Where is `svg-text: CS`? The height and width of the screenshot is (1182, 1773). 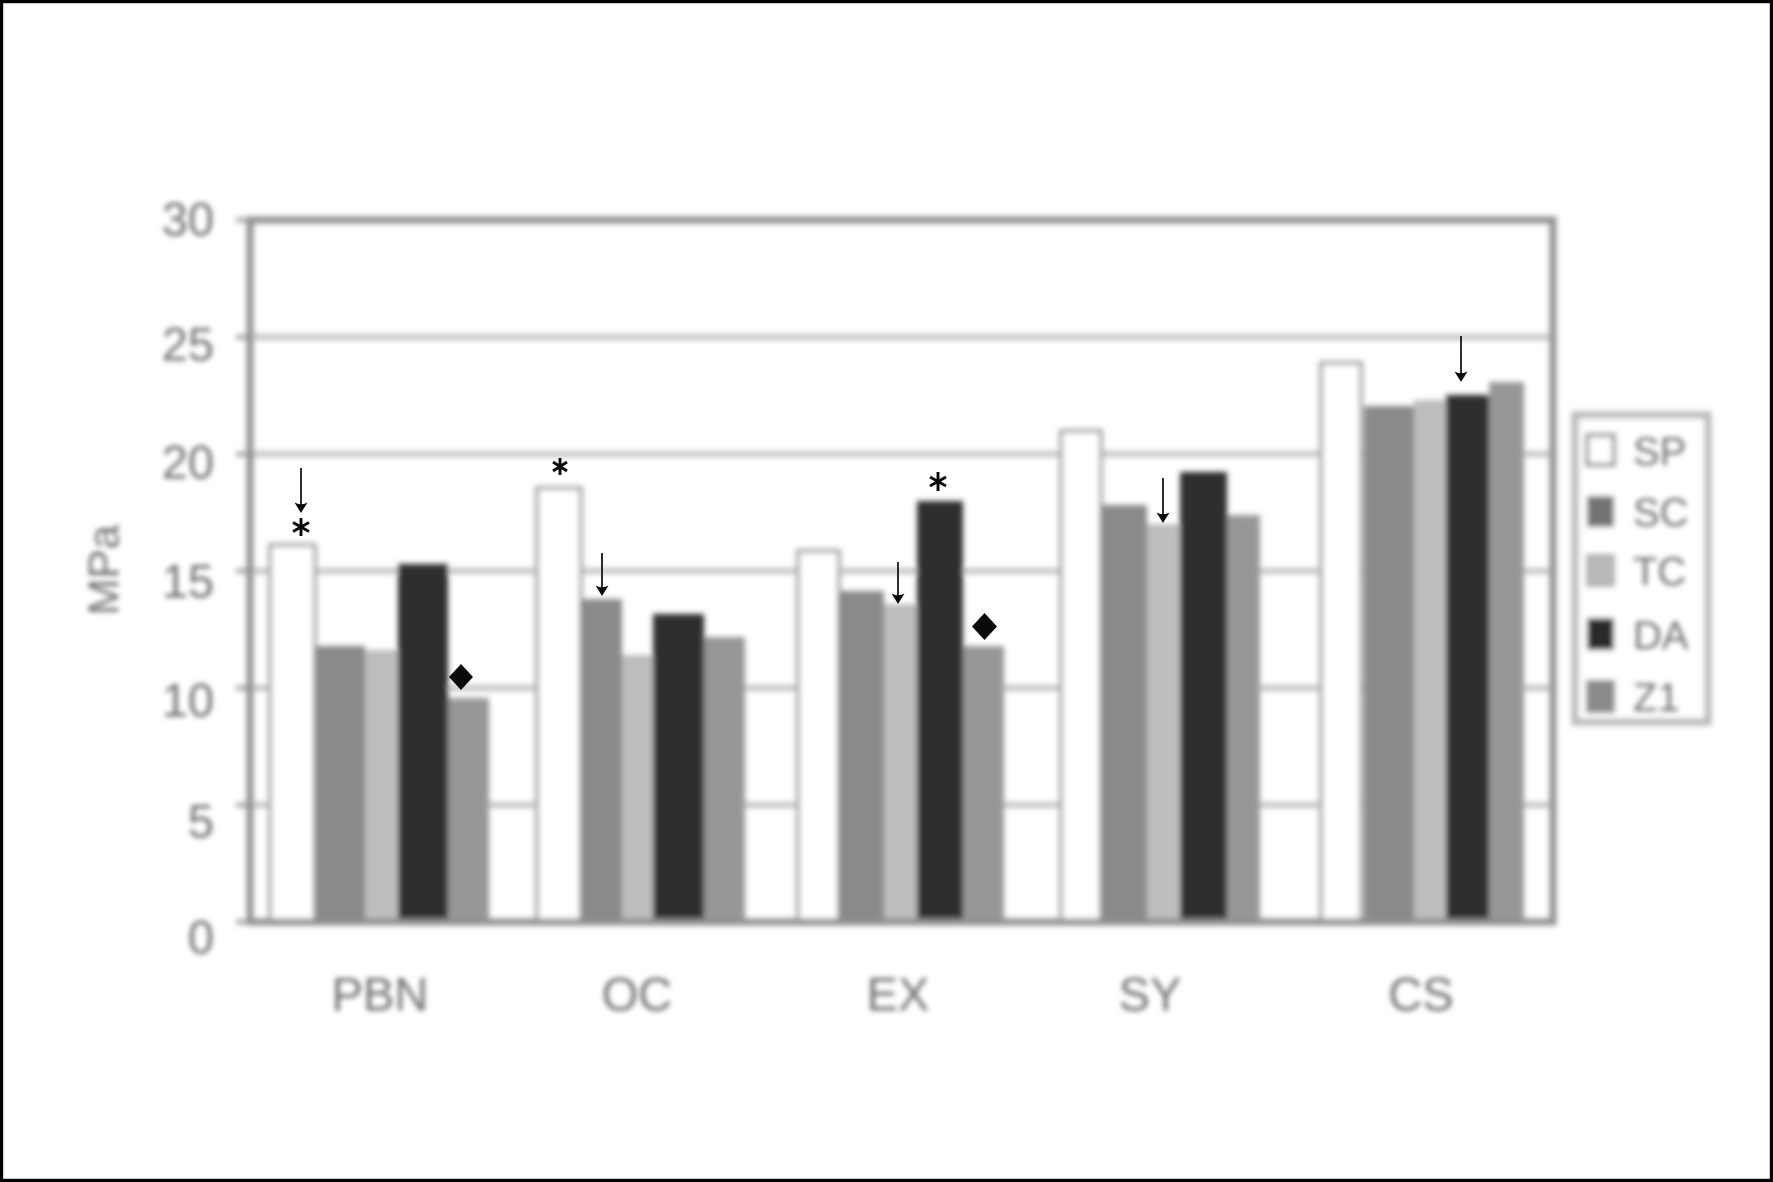
svg-text: CS is located at coordinates (1420, 993).